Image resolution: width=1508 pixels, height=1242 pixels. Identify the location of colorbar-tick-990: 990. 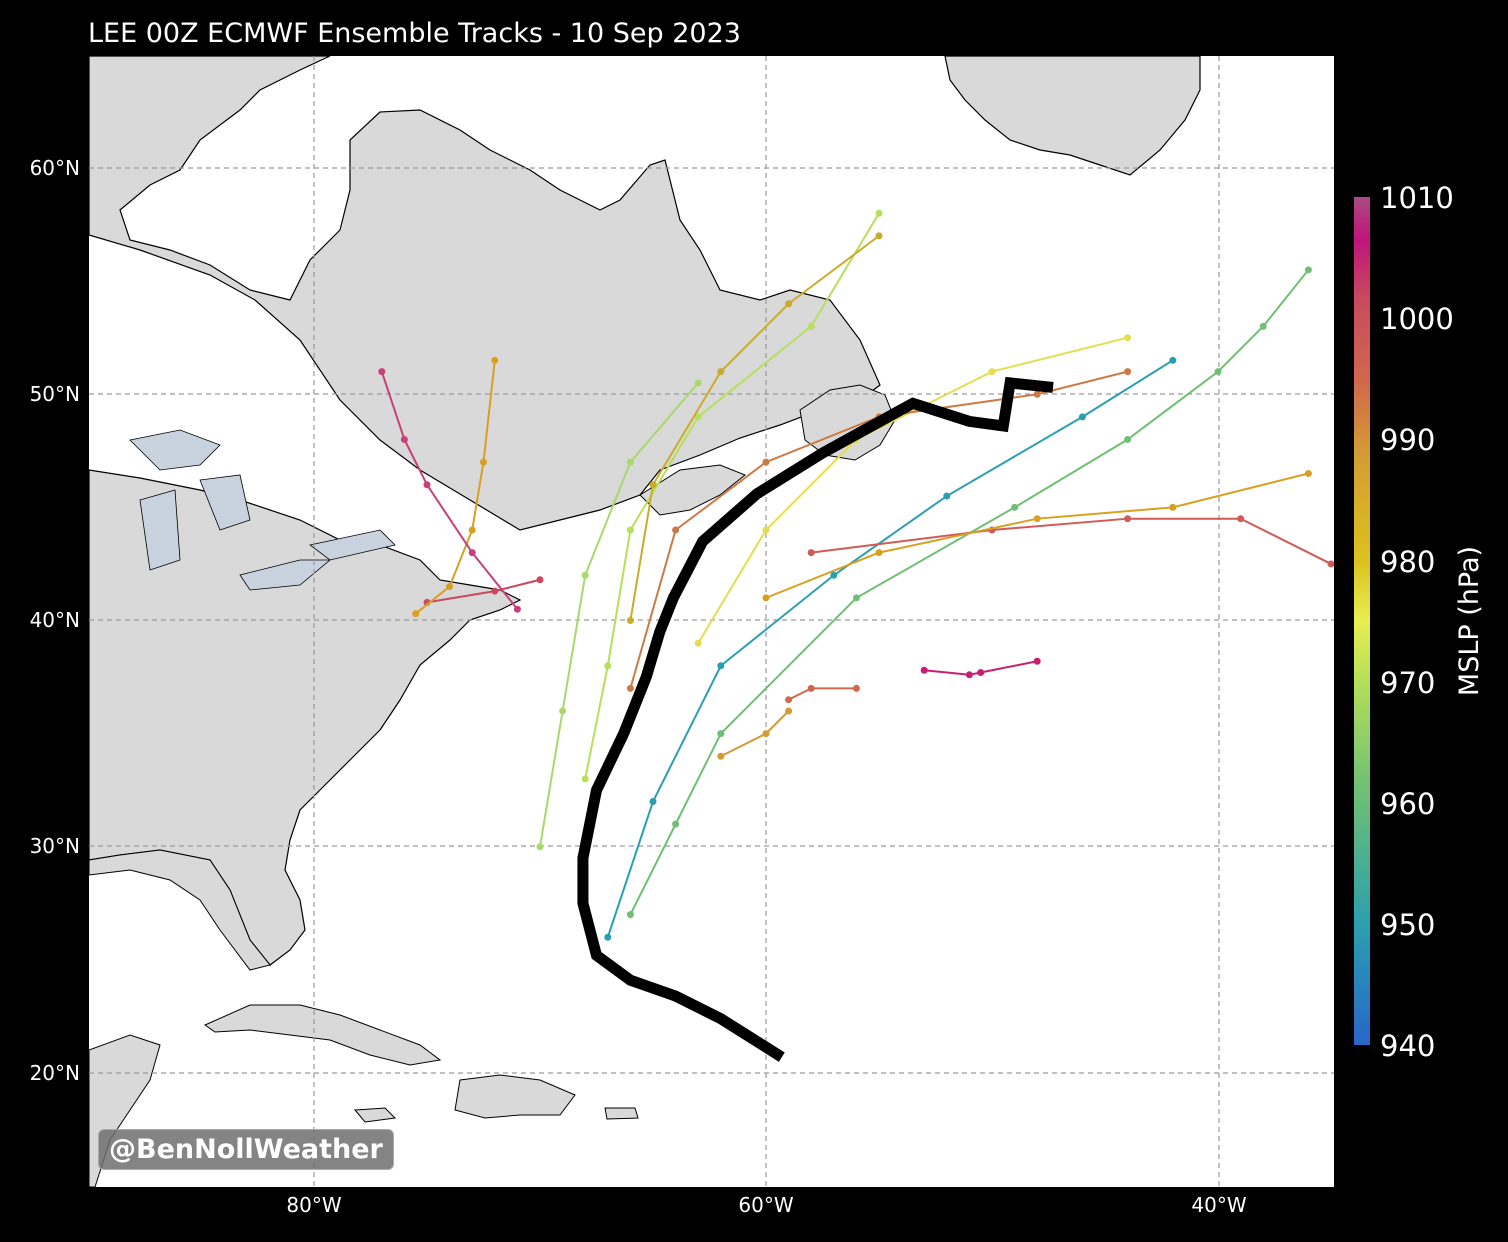
(1407, 440).